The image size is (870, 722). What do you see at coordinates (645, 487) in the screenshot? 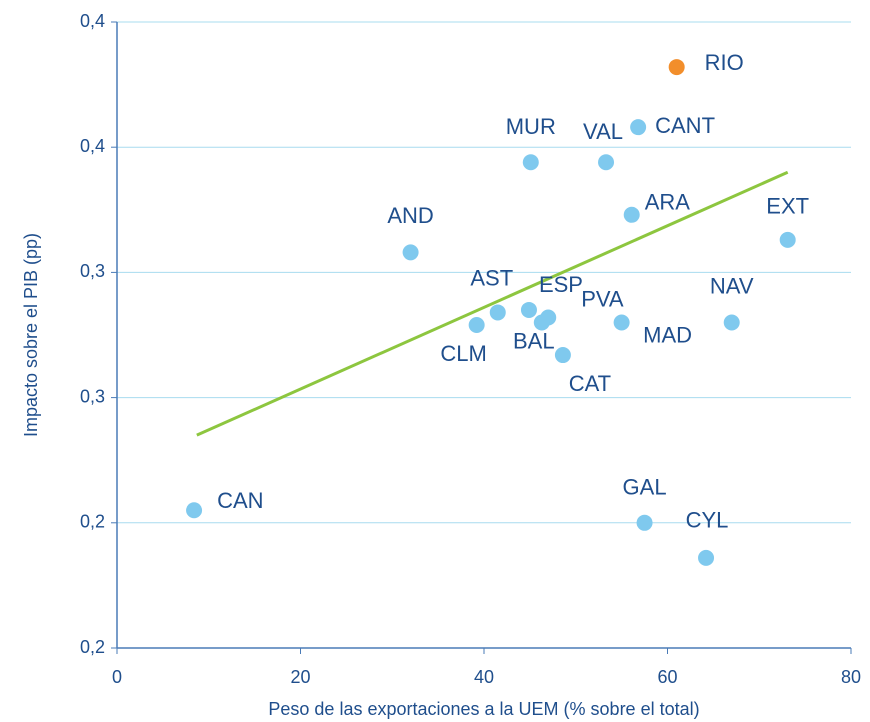
I see `point-label: GAL` at bounding box center [645, 487].